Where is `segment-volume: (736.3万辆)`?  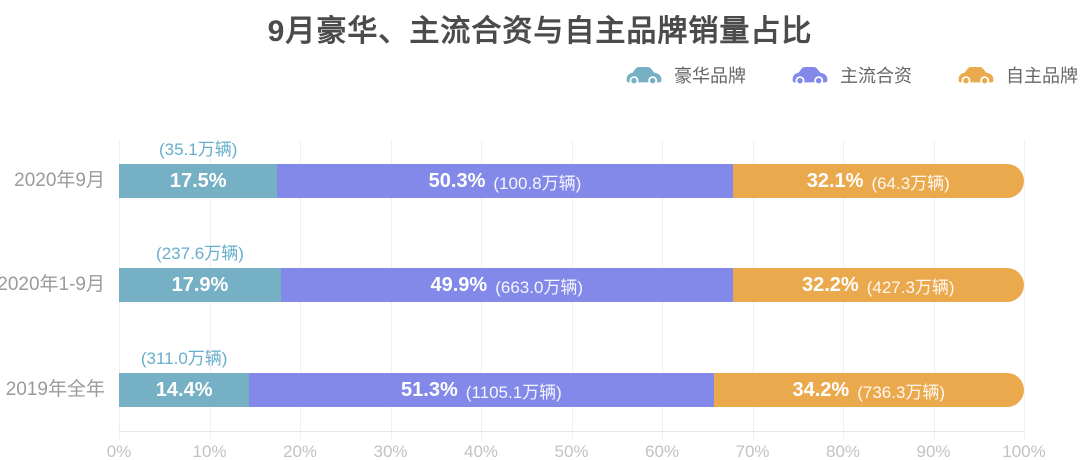
segment-volume: (736.3万辆) is located at coordinates (901, 392).